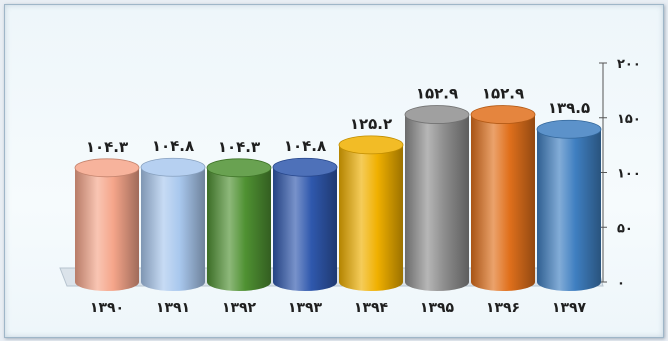 Image resolution: width=668 pixels, height=341 pixels. Describe the element at coordinates (629, 64) in the screenshot. I see `y-tick-label: ۲۰۰` at that location.